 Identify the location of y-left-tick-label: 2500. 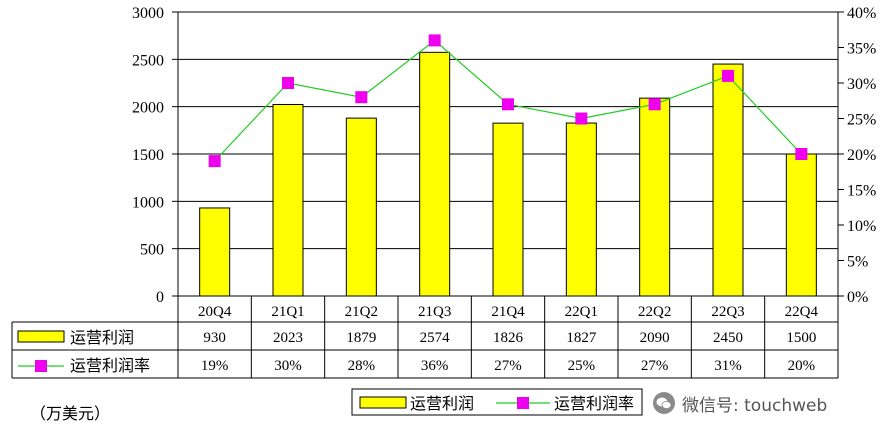
(148, 60).